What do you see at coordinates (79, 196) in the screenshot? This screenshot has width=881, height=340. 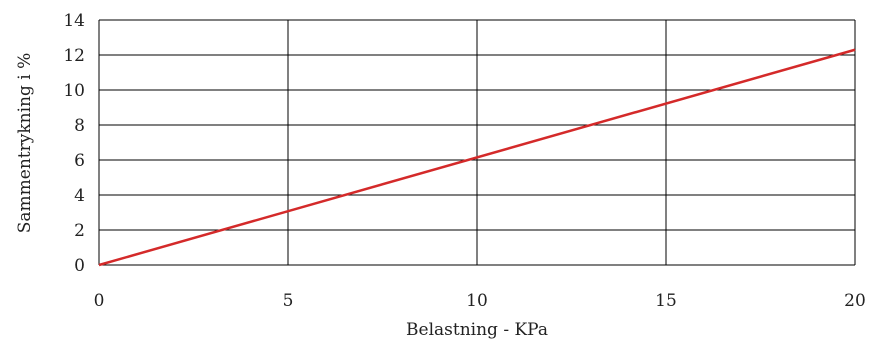 I see `y-tick-label: 4` at bounding box center [79, 196].